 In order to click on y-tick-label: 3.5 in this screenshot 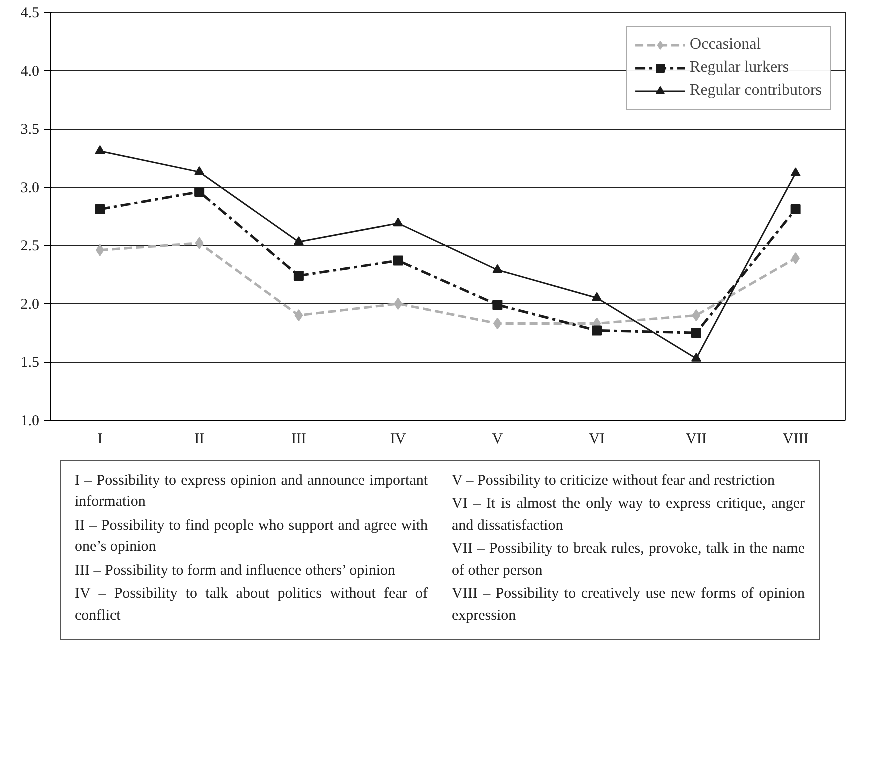, I will do `click(30, 130)`.